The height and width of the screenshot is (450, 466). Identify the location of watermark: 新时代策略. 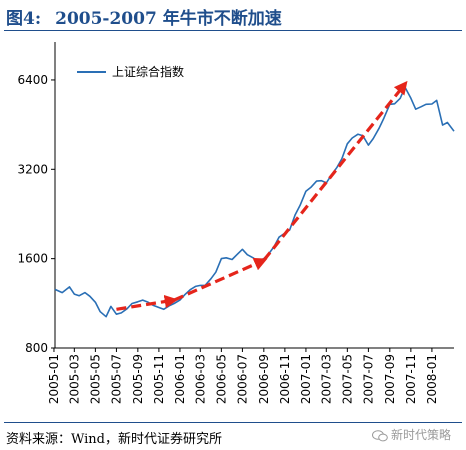
(411, 434).